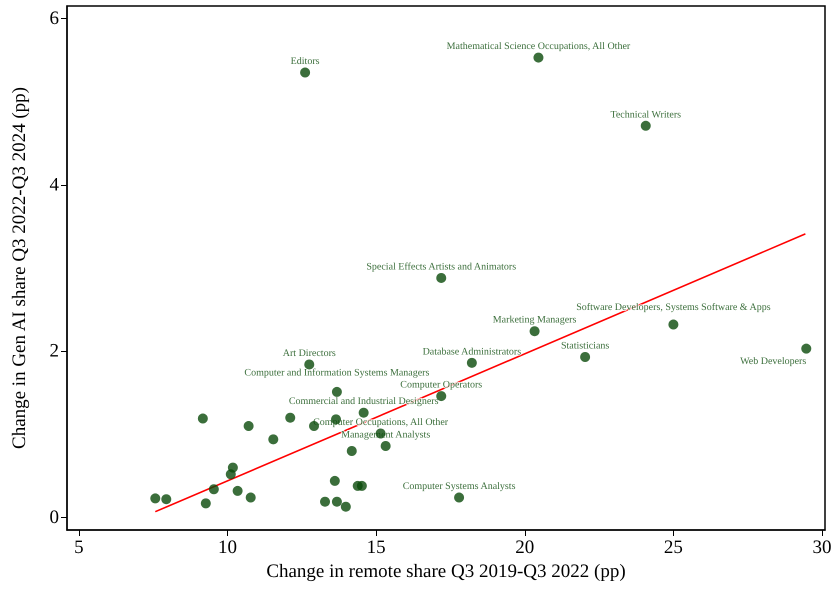 The width and height of the screenshot is (835, 594). Describe the element at coordinates (441, 266) in the screenshot. I see `annotation: Special Effects Artists and Animators` at that location.